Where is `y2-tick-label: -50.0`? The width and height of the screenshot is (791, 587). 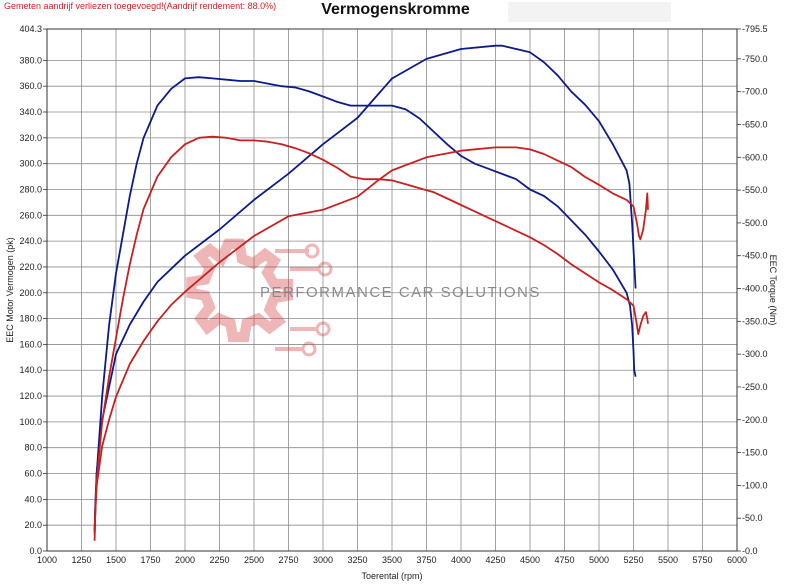 y2-tick-label: -50.0 is located at coordinates (752, 518).